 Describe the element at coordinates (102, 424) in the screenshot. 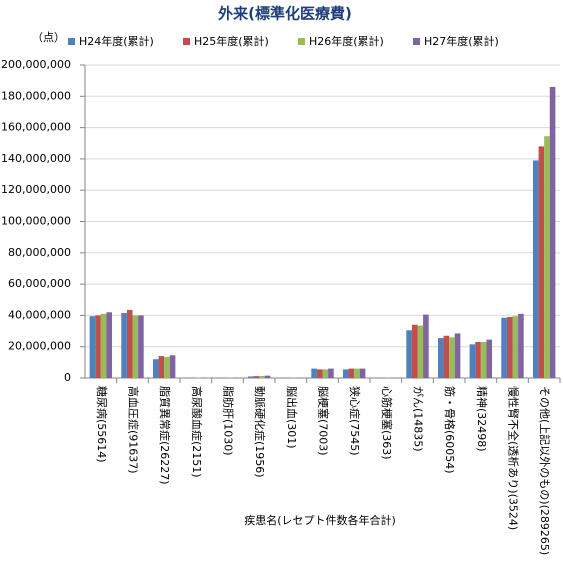

I see `x-tick-label: 糖尿病(55614)` at that location.